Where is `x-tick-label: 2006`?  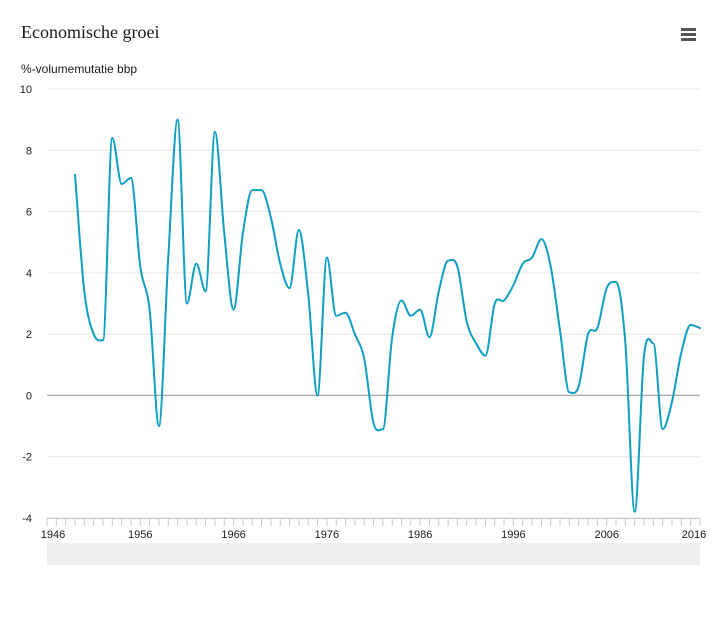
x-tick-label: 2006 is located at coordinates (606, 535).